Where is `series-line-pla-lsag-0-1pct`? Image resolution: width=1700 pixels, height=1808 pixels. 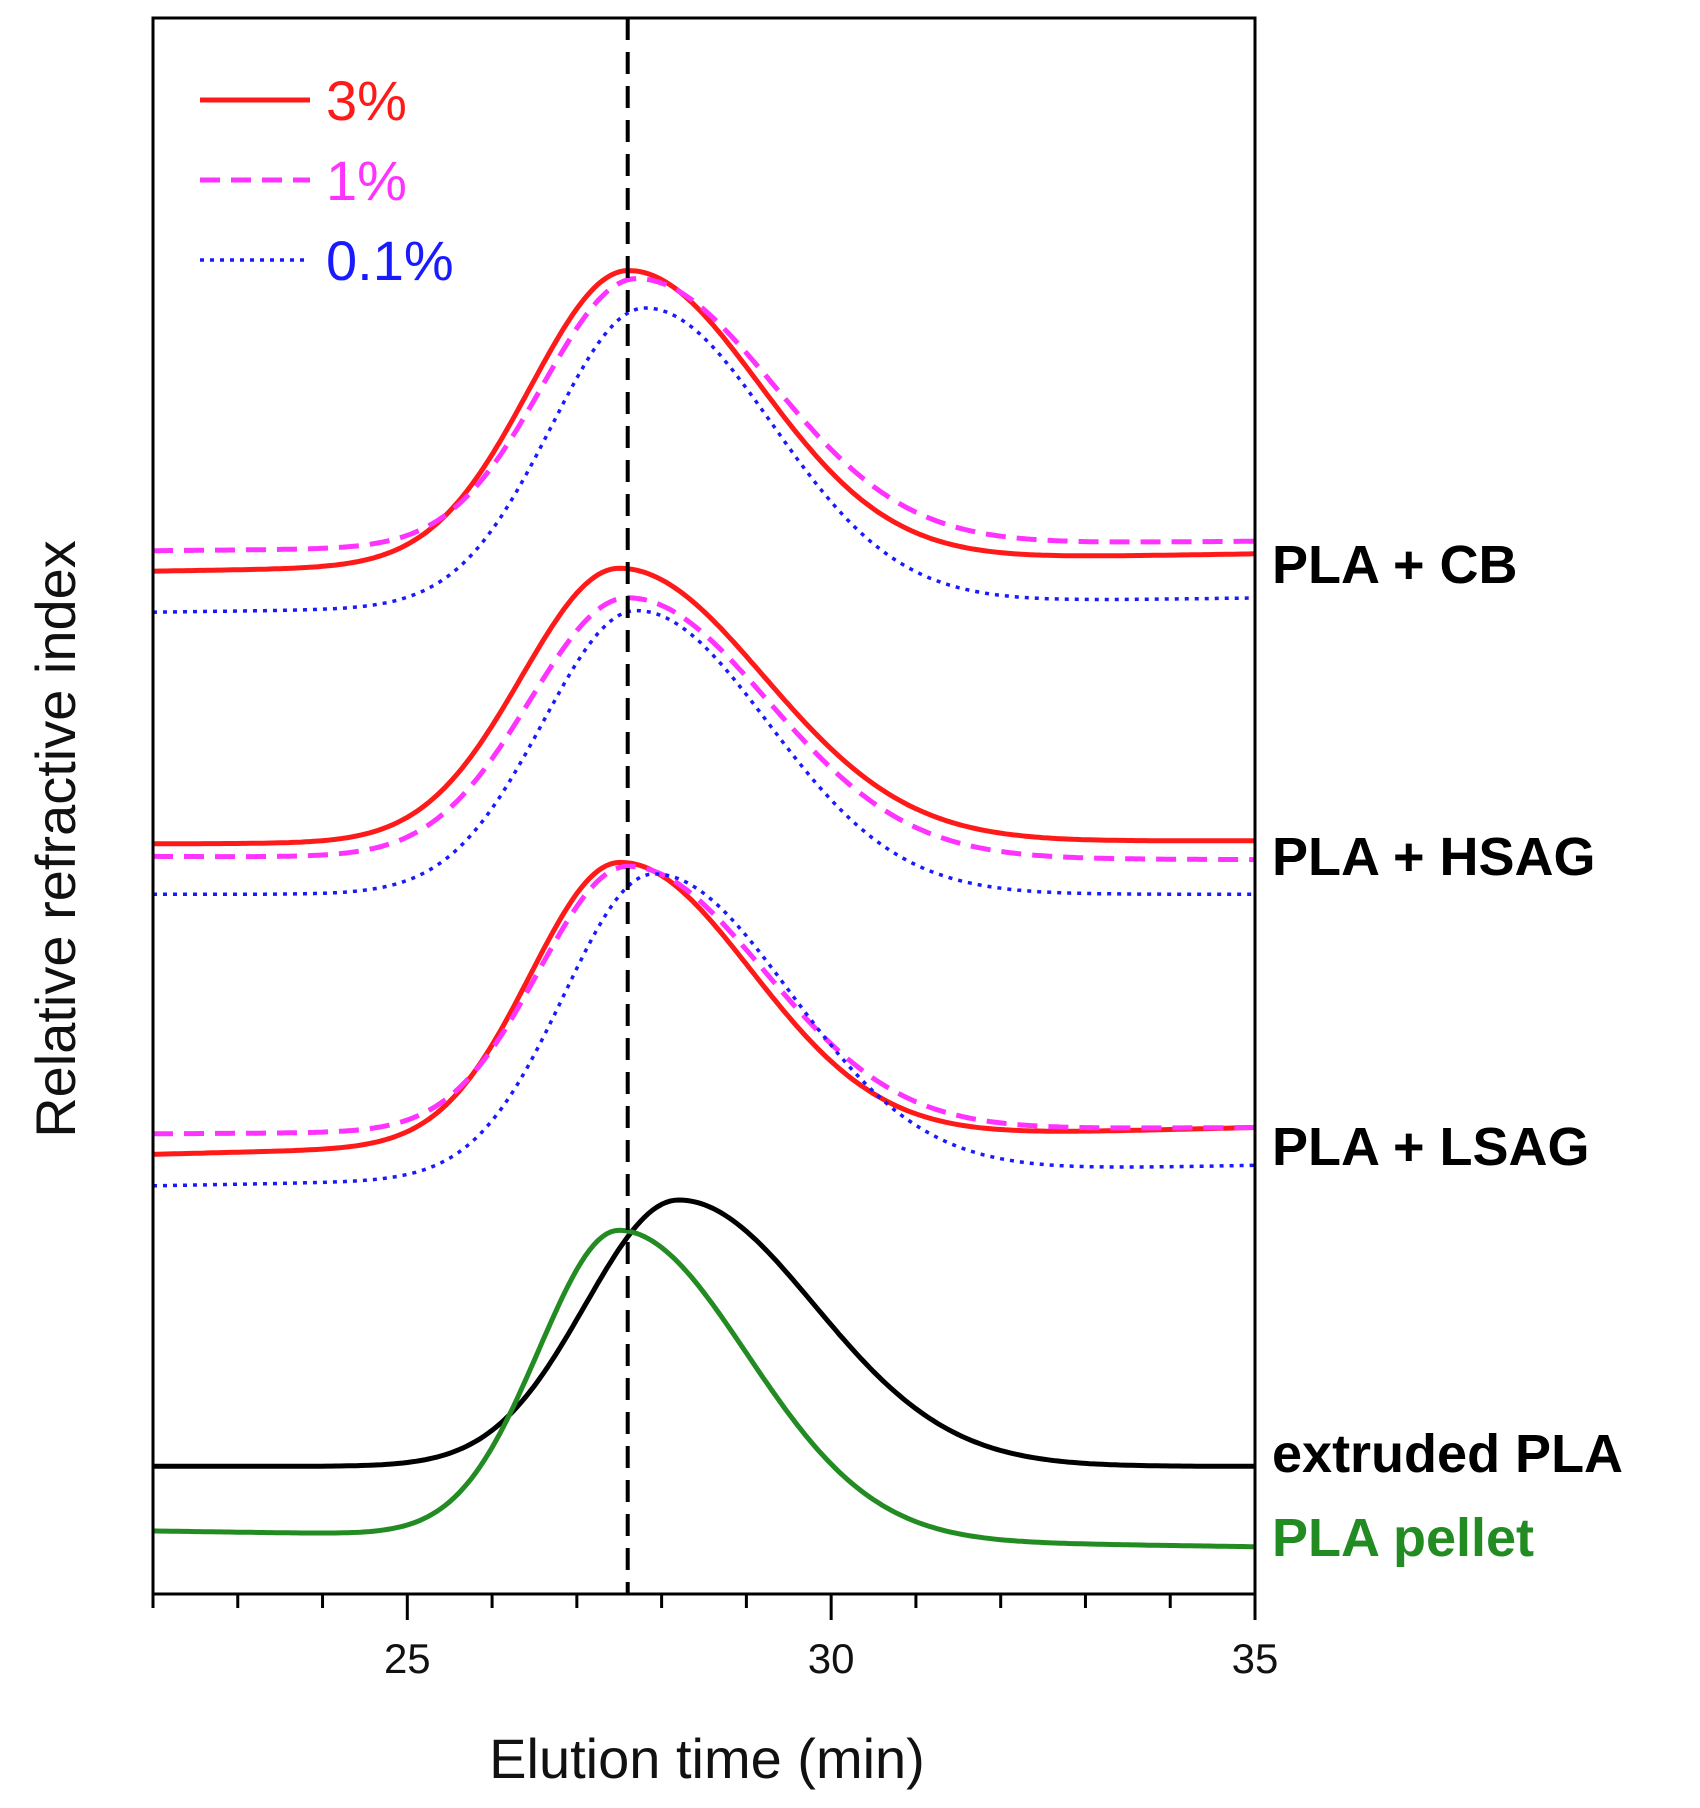
series-line-pla-lsag-0-1pct is located at coordinates (704, 1030).